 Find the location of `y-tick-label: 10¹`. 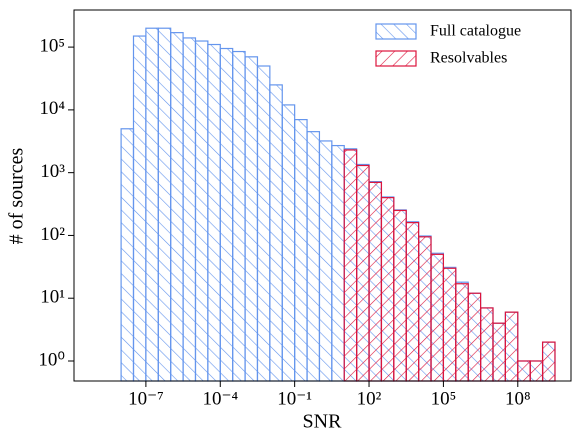

y-tick-label: 10¹ is located at coordinates (52, 297).